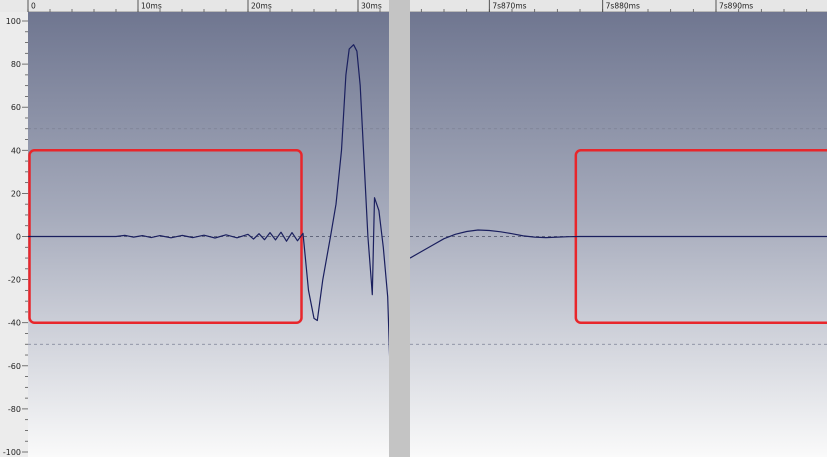  What do you see at coordinates (14, 366) in the screenshot?
I see `y-tick-label: -60` at bounding box center [14, 366].